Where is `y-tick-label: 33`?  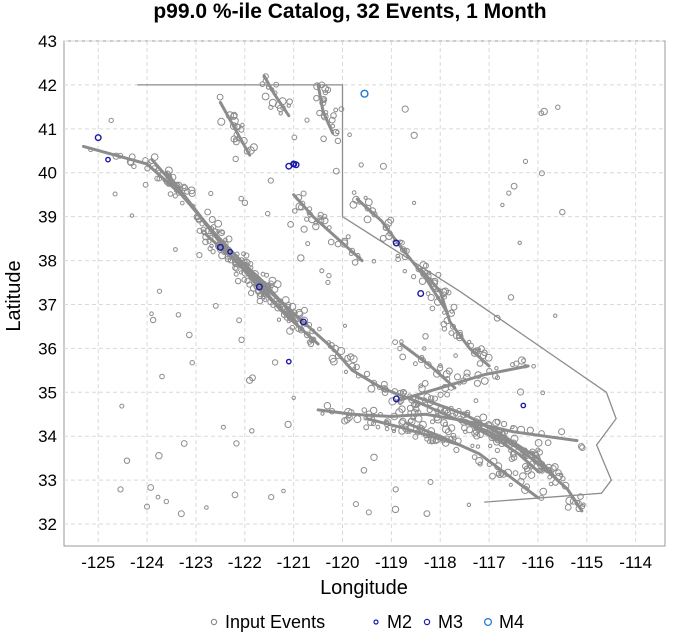 y-tick-label: 33 is located at coordinates (47, 480).